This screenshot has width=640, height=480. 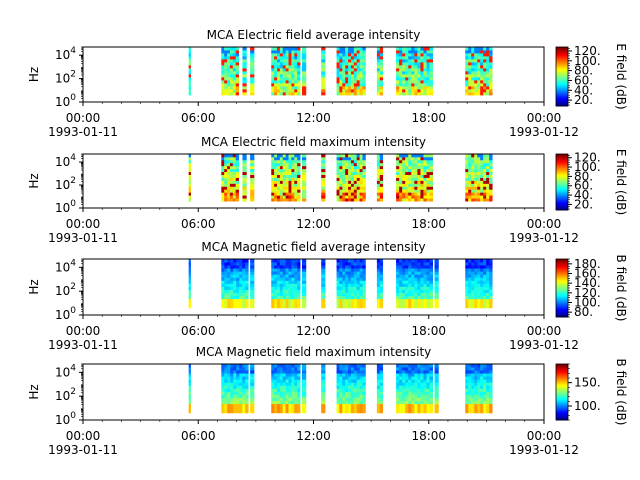 I want to click on y-tick-label: 102, so click(x=65, y=290).